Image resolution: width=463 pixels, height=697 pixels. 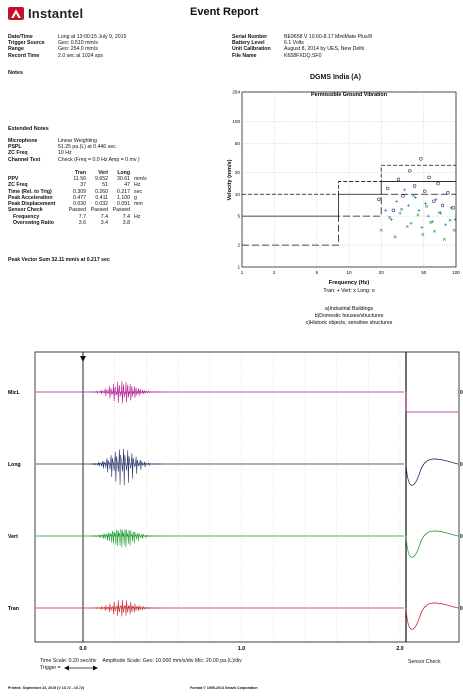 What do you see at coordinates (18, 185) in the screenshot?
I see `row-label: ZC Freq` at bounding box center [18, 185].